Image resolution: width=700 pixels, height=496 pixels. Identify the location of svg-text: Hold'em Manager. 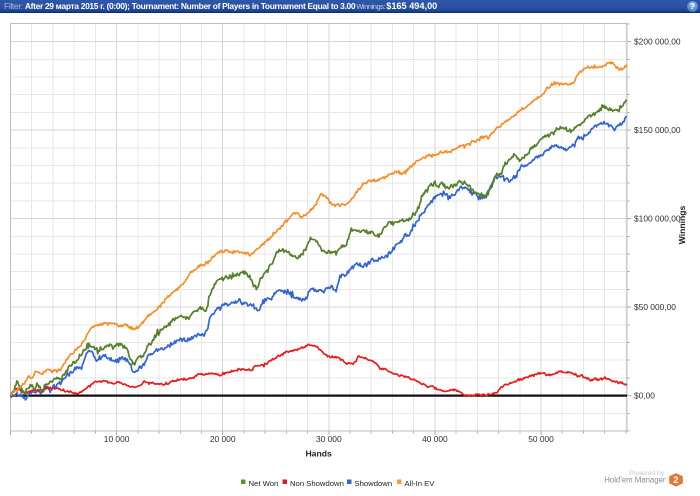
(635, 480).